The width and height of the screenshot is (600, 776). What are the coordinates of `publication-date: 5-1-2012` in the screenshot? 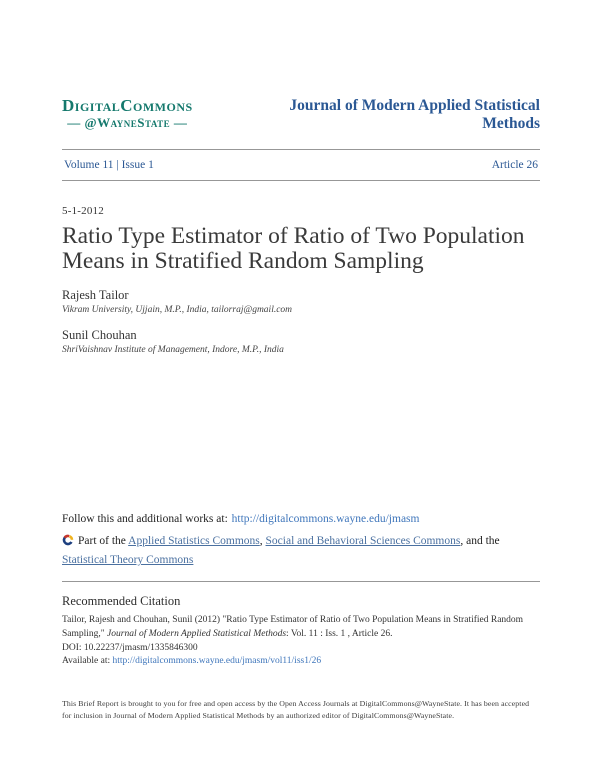 It's located at (83, 210).